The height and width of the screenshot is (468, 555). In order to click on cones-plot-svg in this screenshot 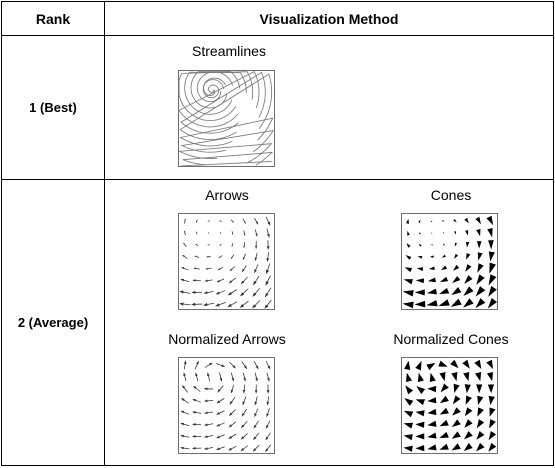, I will do `click(449, 262)`.